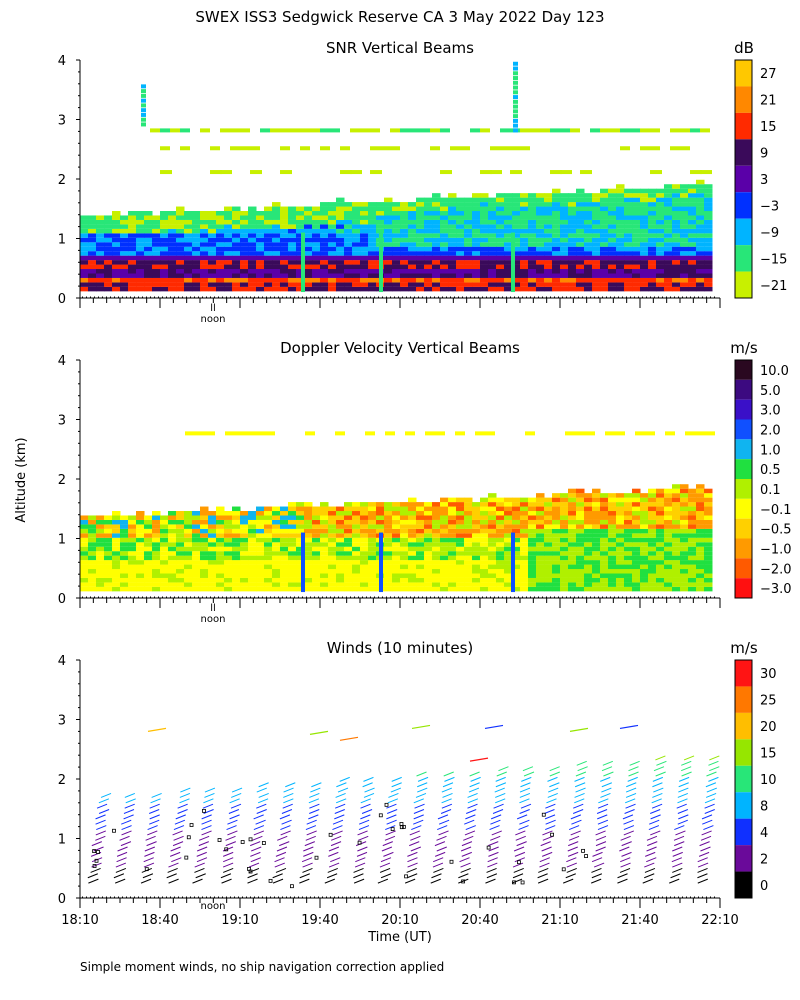 Image resolution: width=800 pixels, height=1000 pixels. What do you see at coordinates (559, 920) in the screenshot?
I see `x-tick-label: 21:10` at bounding box center [559, 920].